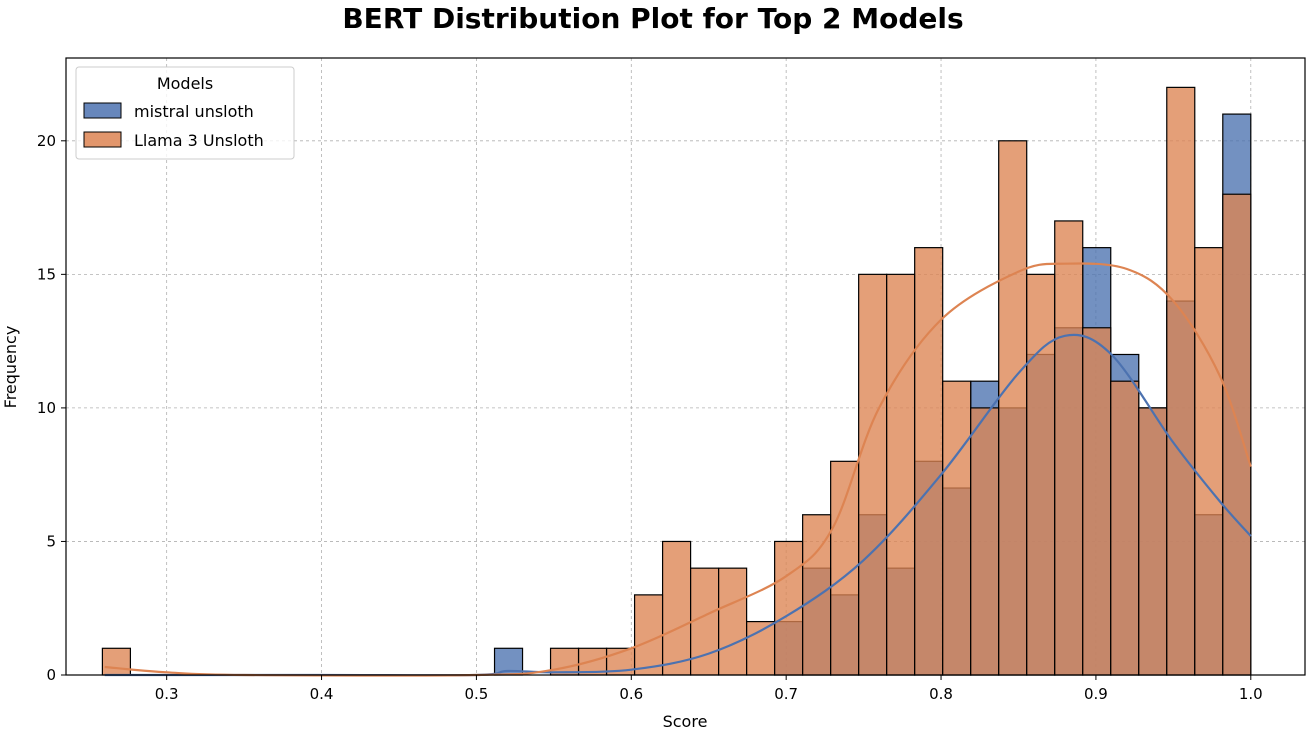  Describe the element at coordinates (476, 694) in the screenshot. I see `x-tick-label: 0.5` at that location.